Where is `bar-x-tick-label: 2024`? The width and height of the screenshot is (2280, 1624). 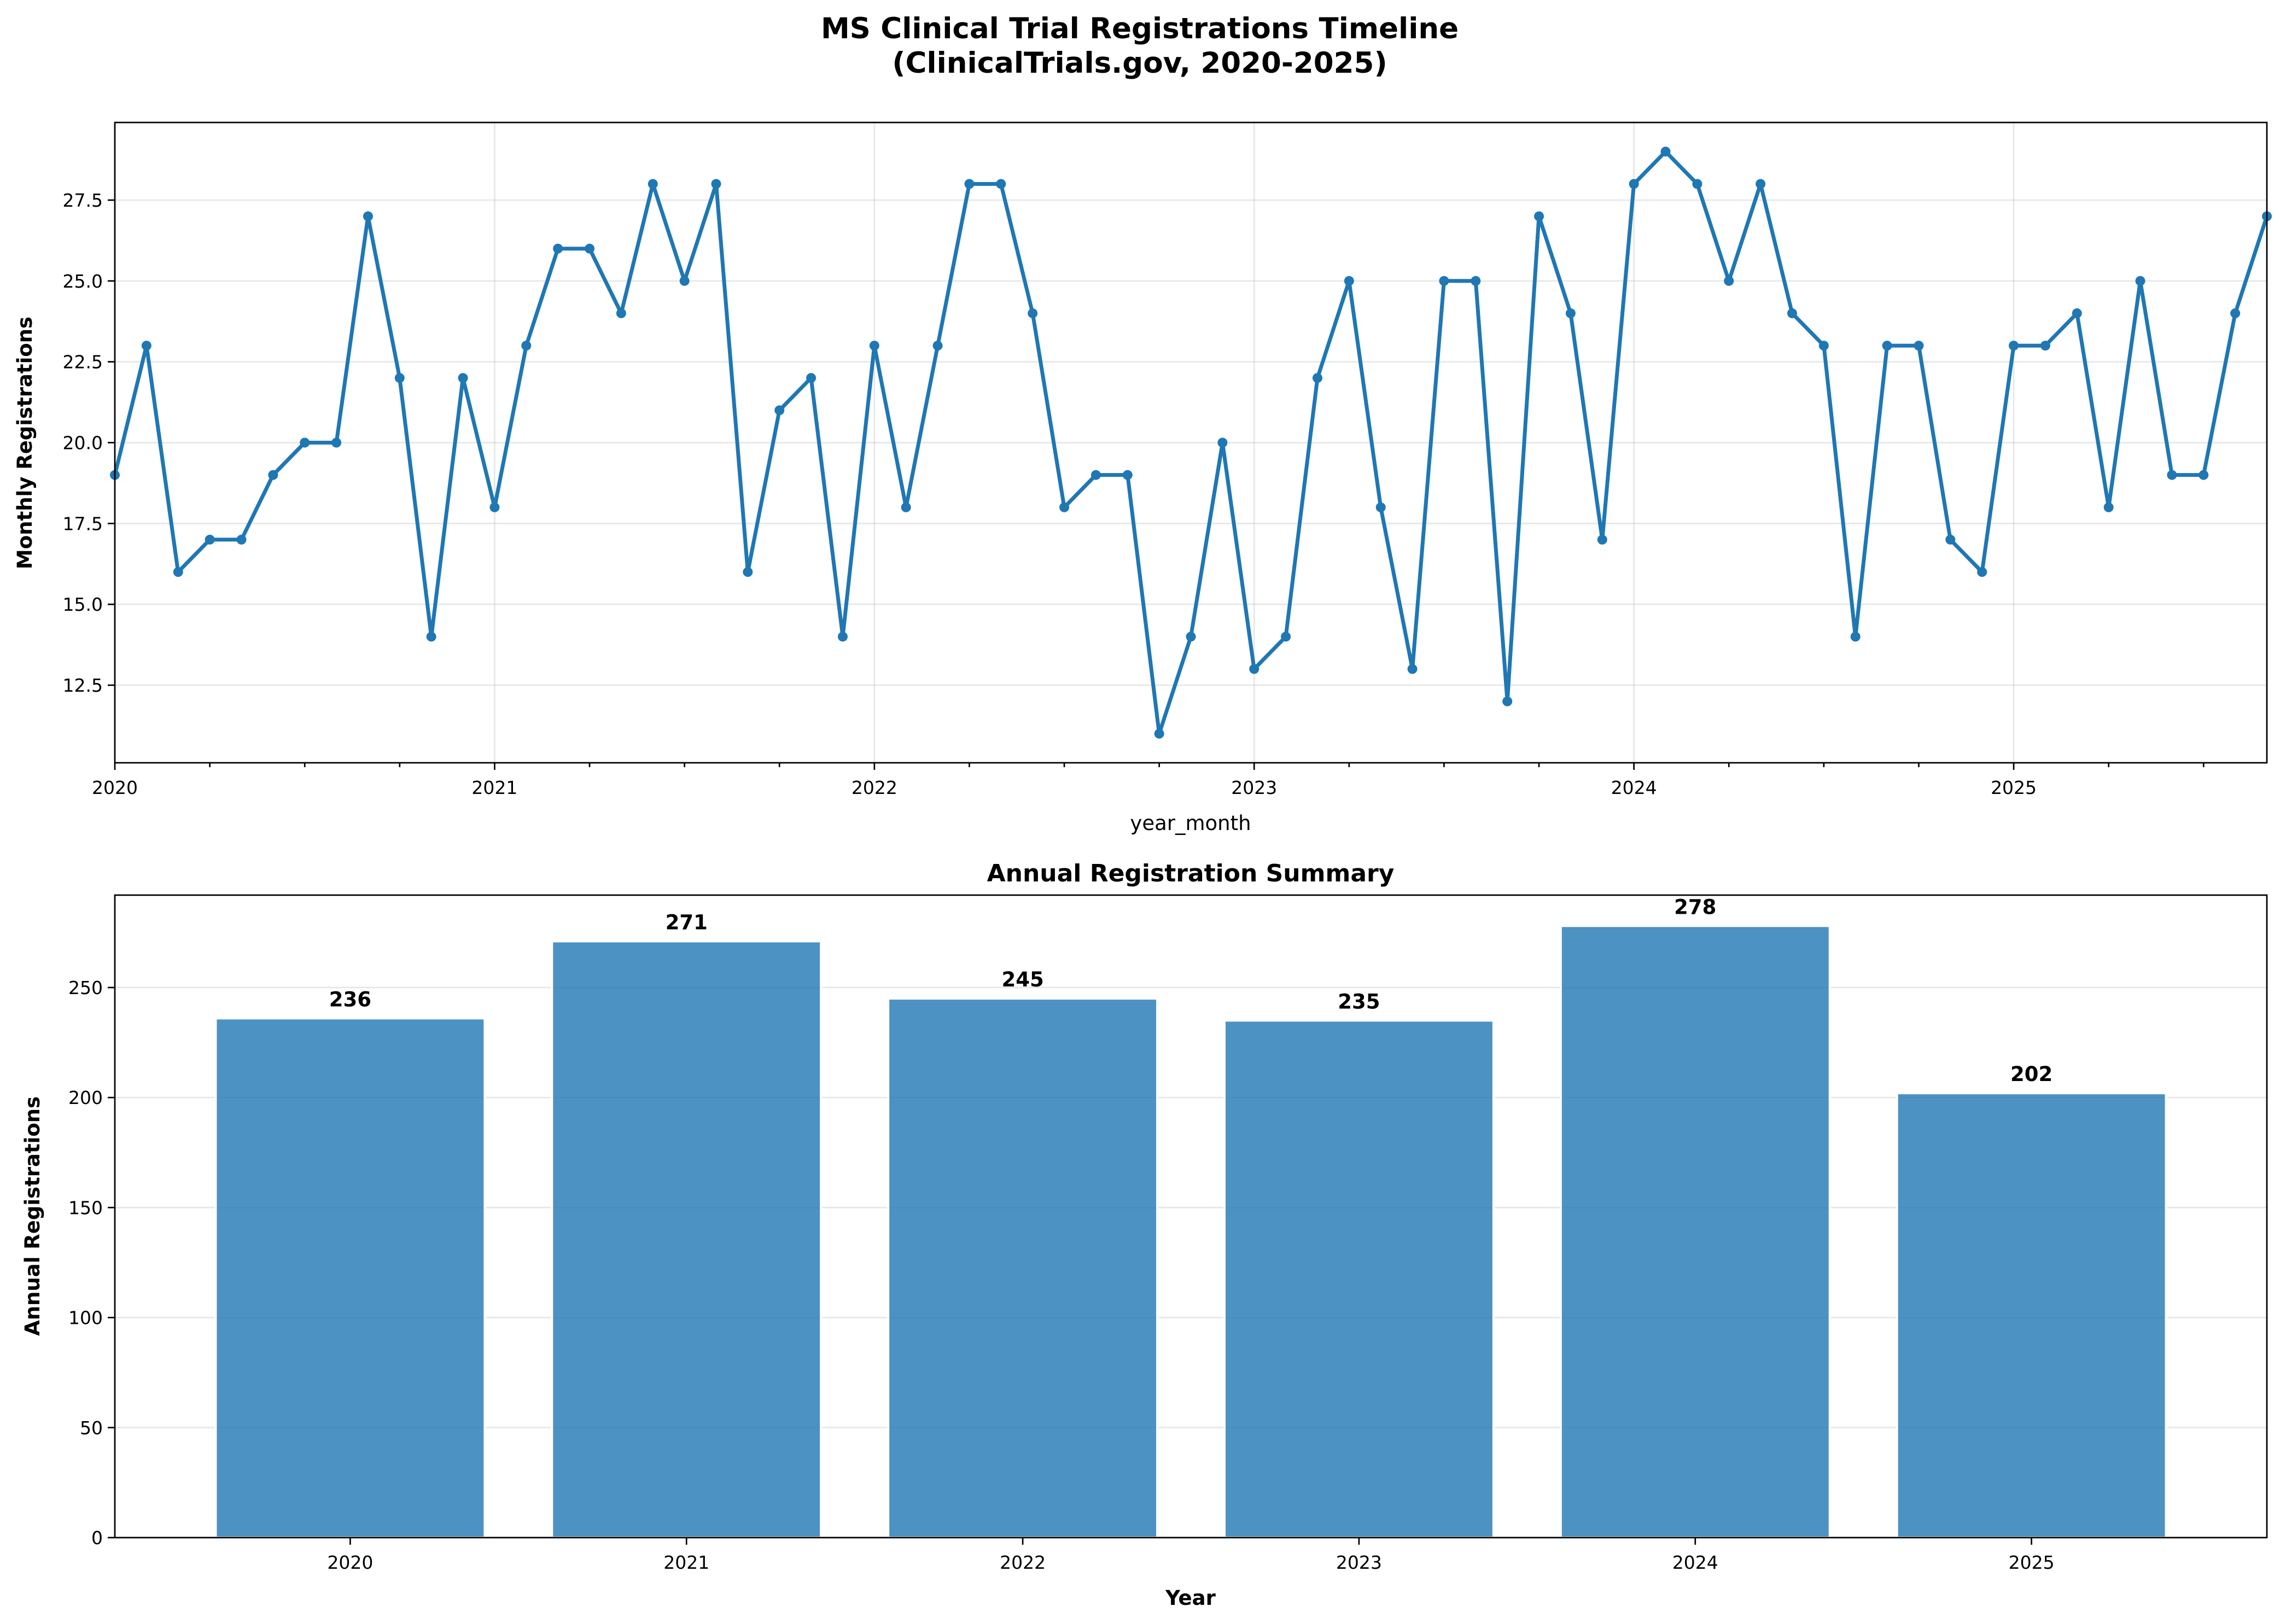
bar-x-tick-label: 2024 is located at coordinates (1695, 1563).